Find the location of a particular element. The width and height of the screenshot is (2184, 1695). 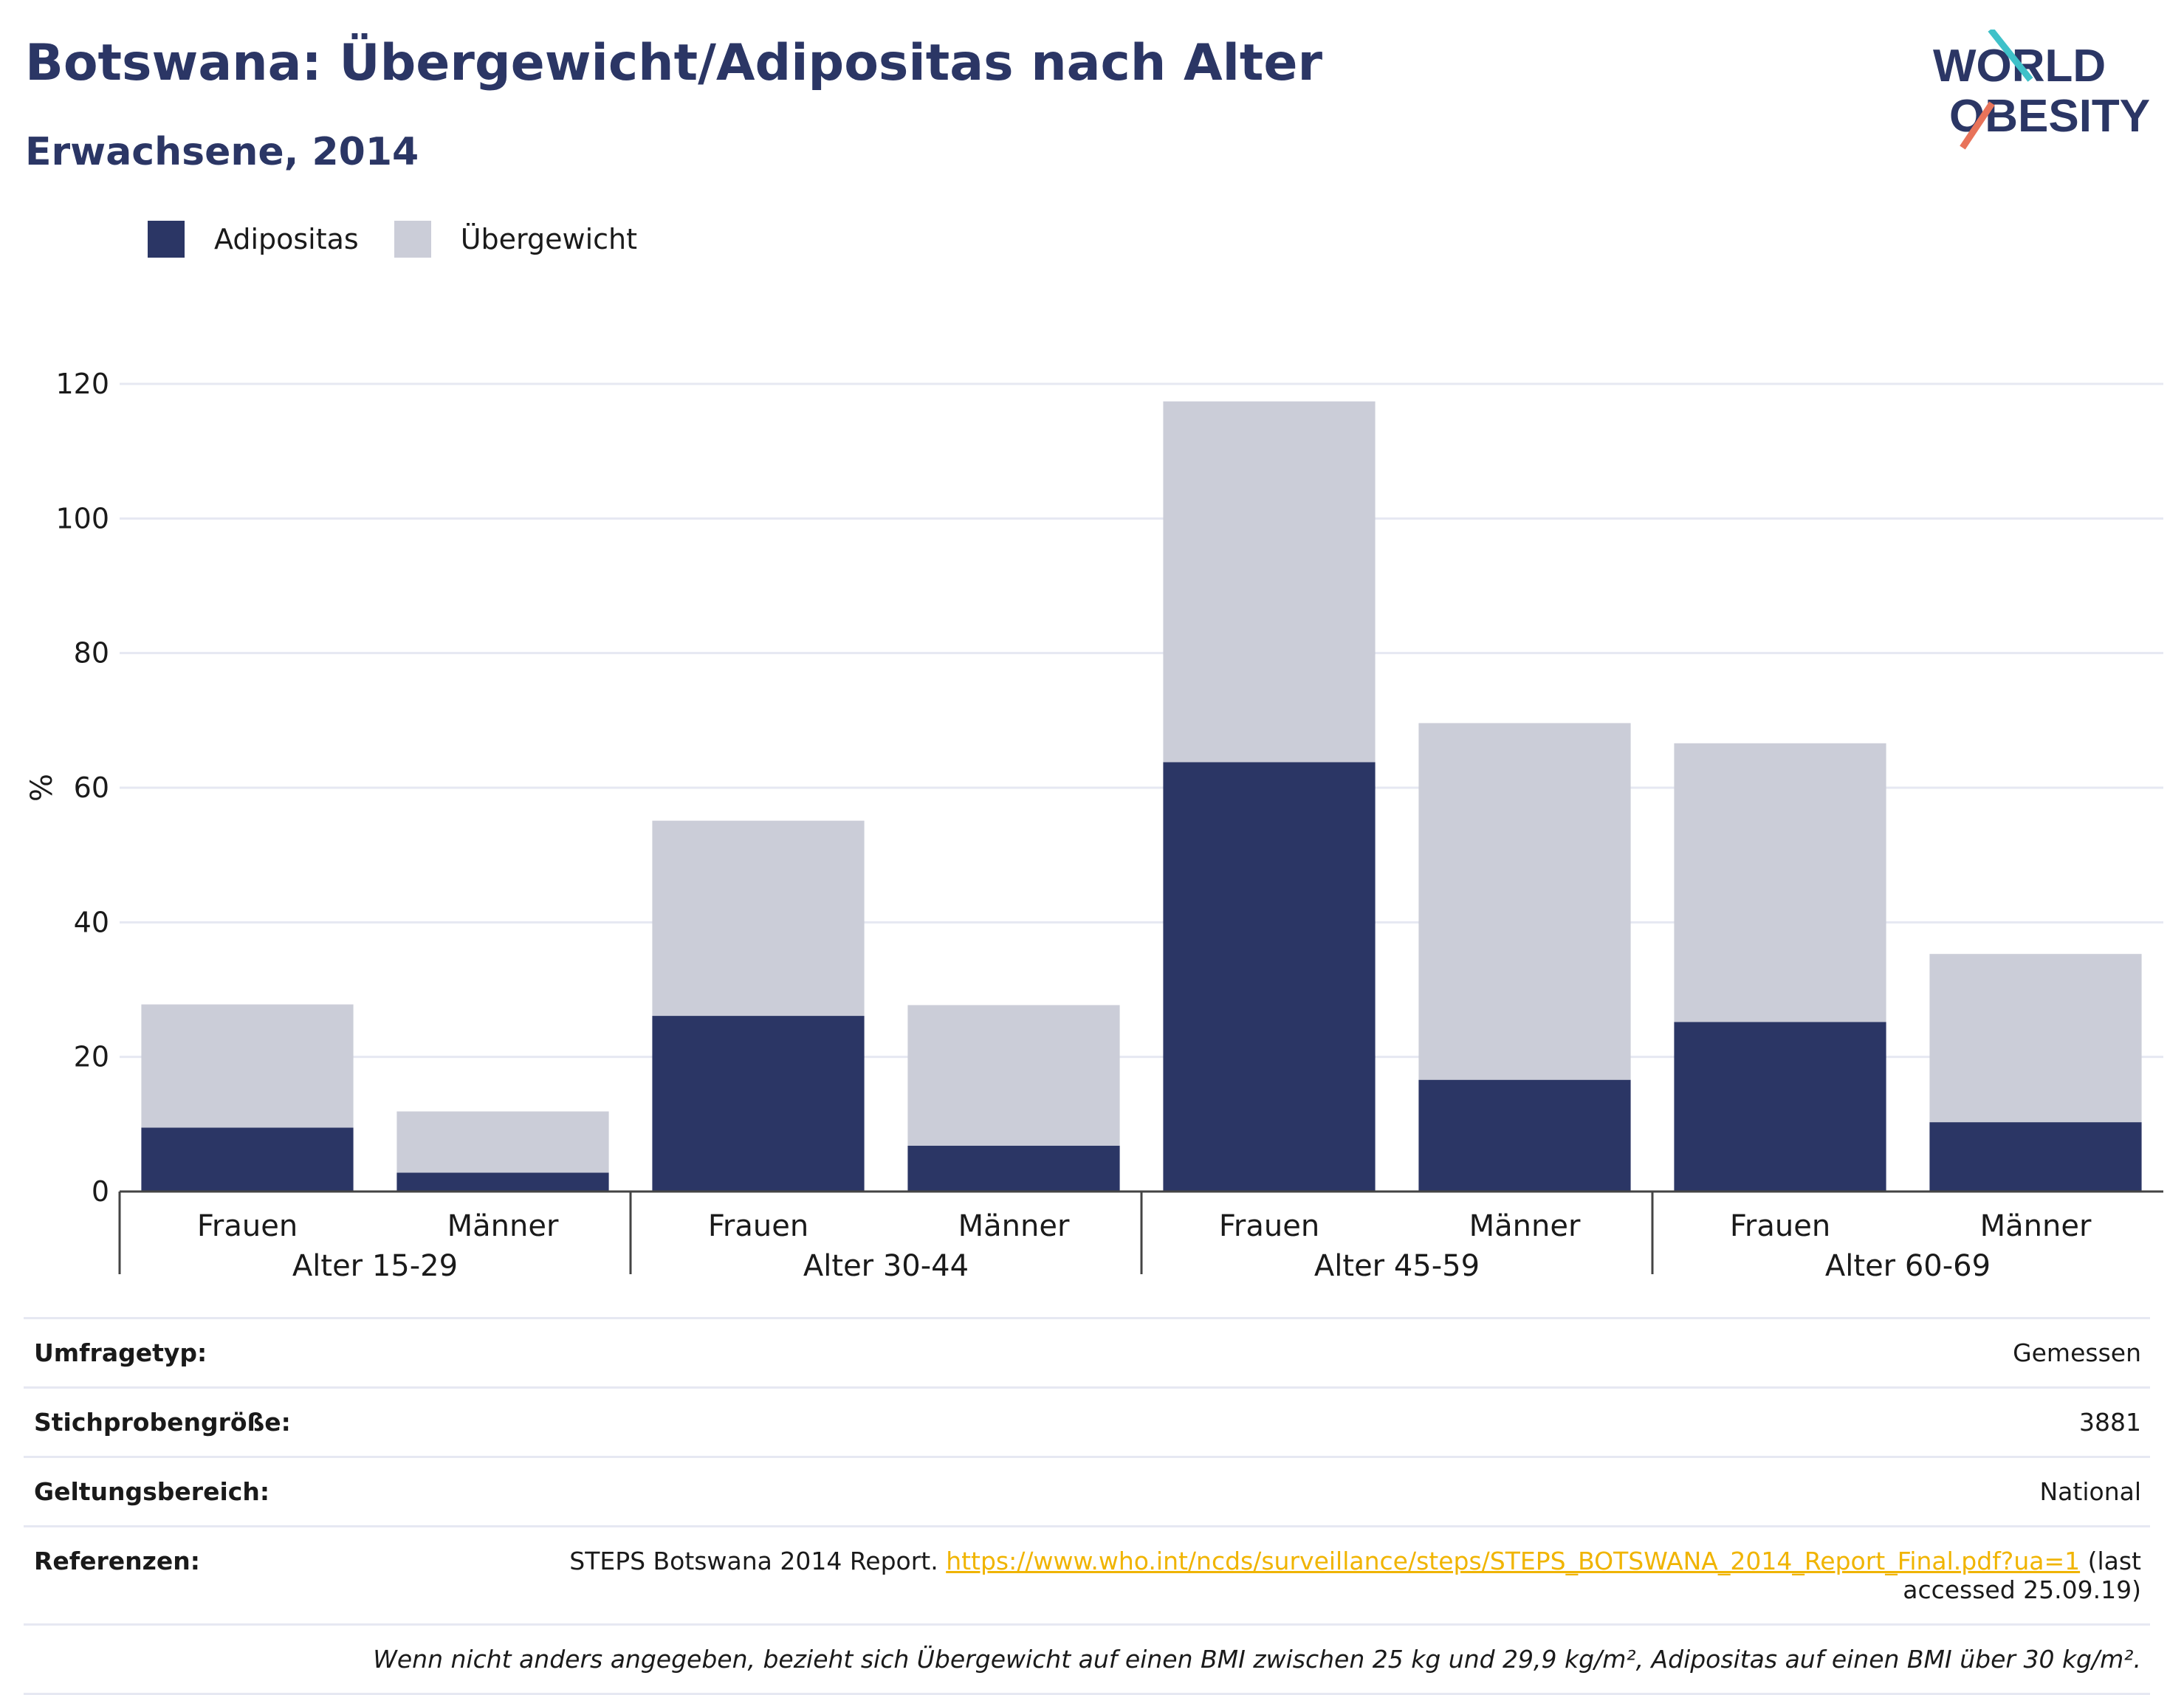

meta-row-scope: Geltungsbereich: National is located at coordinates (1087, 1490).